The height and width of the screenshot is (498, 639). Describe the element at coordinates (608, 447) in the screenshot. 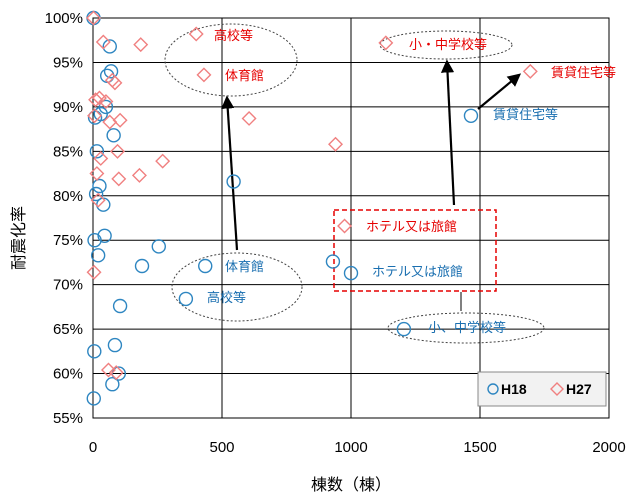

I see `x-tick-label: 2000` at that location.